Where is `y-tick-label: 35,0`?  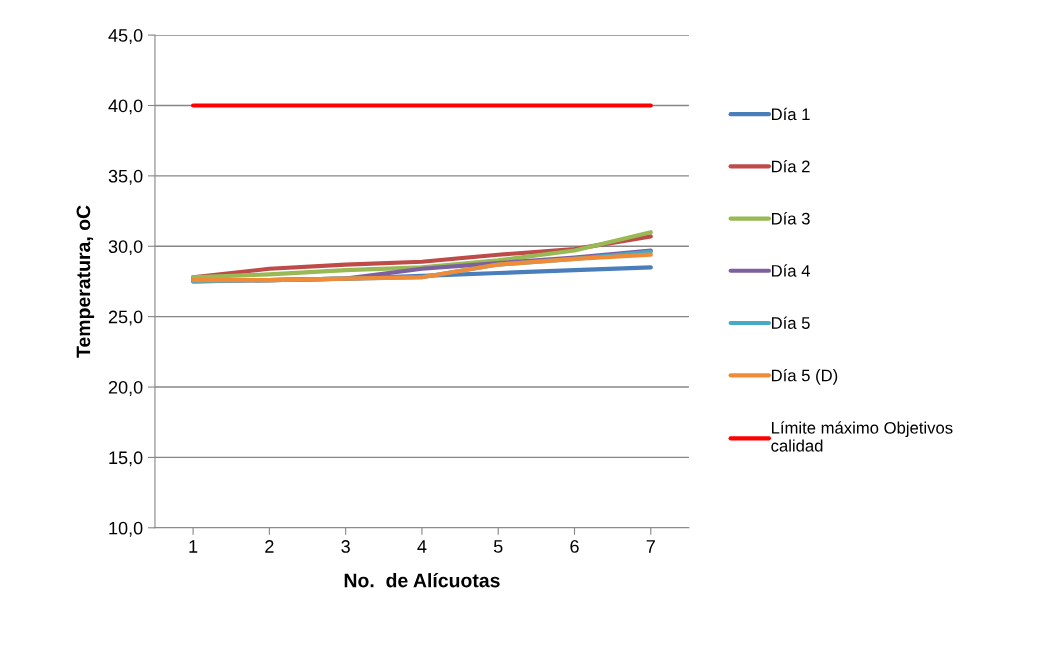
y-tick-label: 35,0 is located at coordinates (125, 177).